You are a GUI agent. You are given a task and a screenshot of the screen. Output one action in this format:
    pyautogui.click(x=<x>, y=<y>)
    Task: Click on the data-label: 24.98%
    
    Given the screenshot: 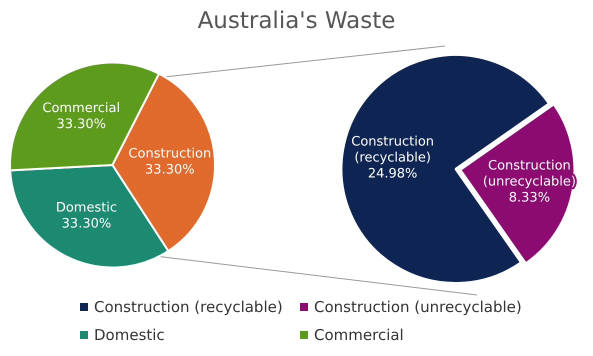 What is the action you would take?
    pyautogui.click(x=393, y=174)
    